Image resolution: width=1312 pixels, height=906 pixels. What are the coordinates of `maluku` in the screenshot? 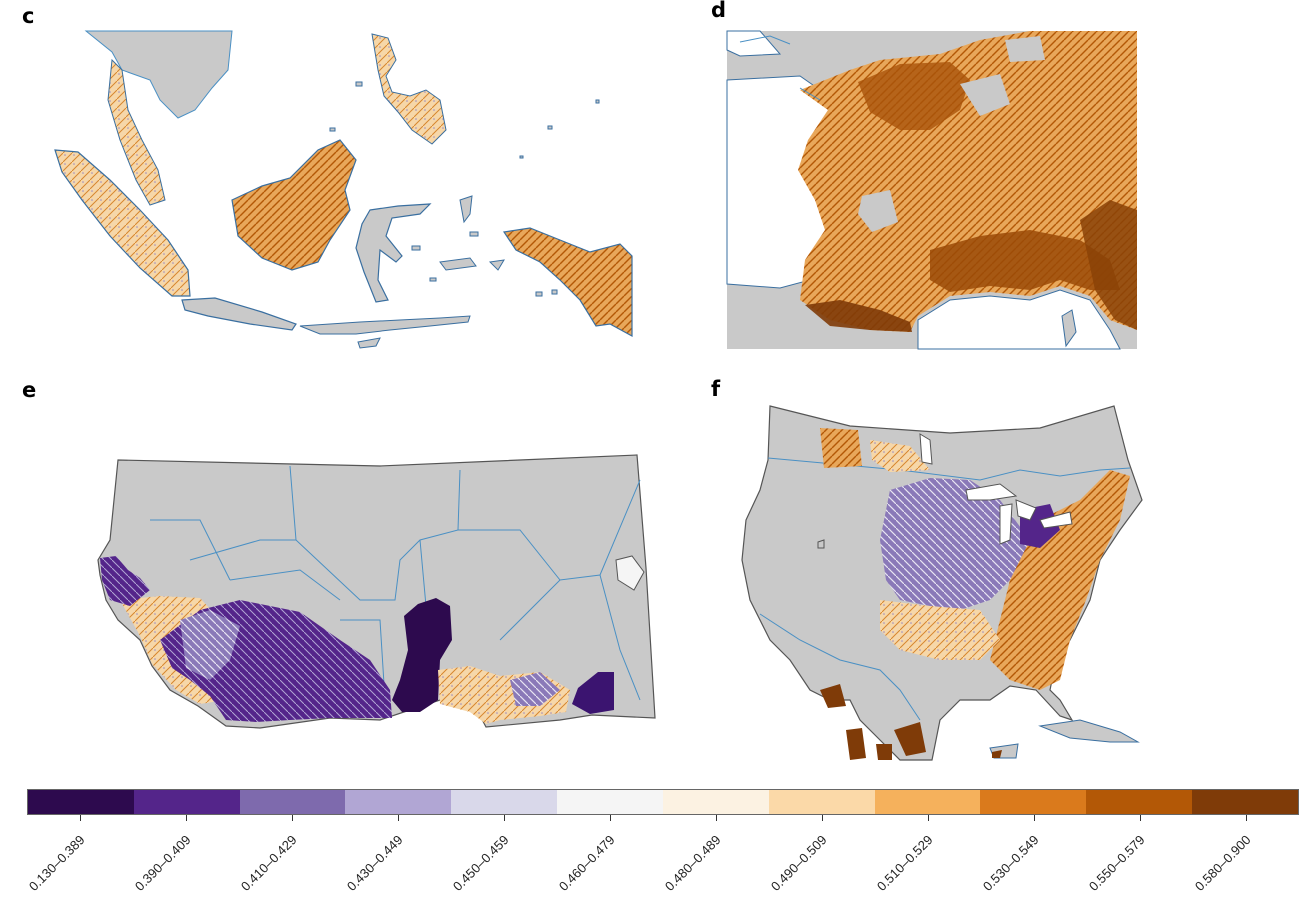 It's located at (472, 233).